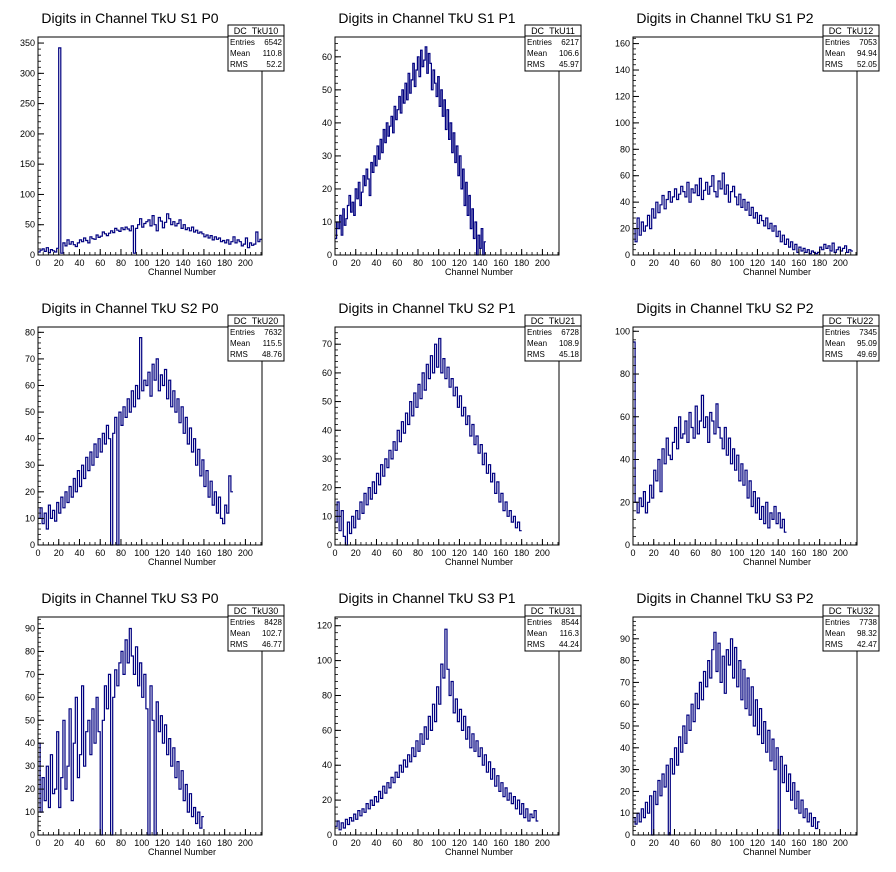 This screenshot has height=872, width=896. What do you see at coordinates (273, 42) in the screenshot?
I see `stats-value: 6542` at bounding box center [273, 42].